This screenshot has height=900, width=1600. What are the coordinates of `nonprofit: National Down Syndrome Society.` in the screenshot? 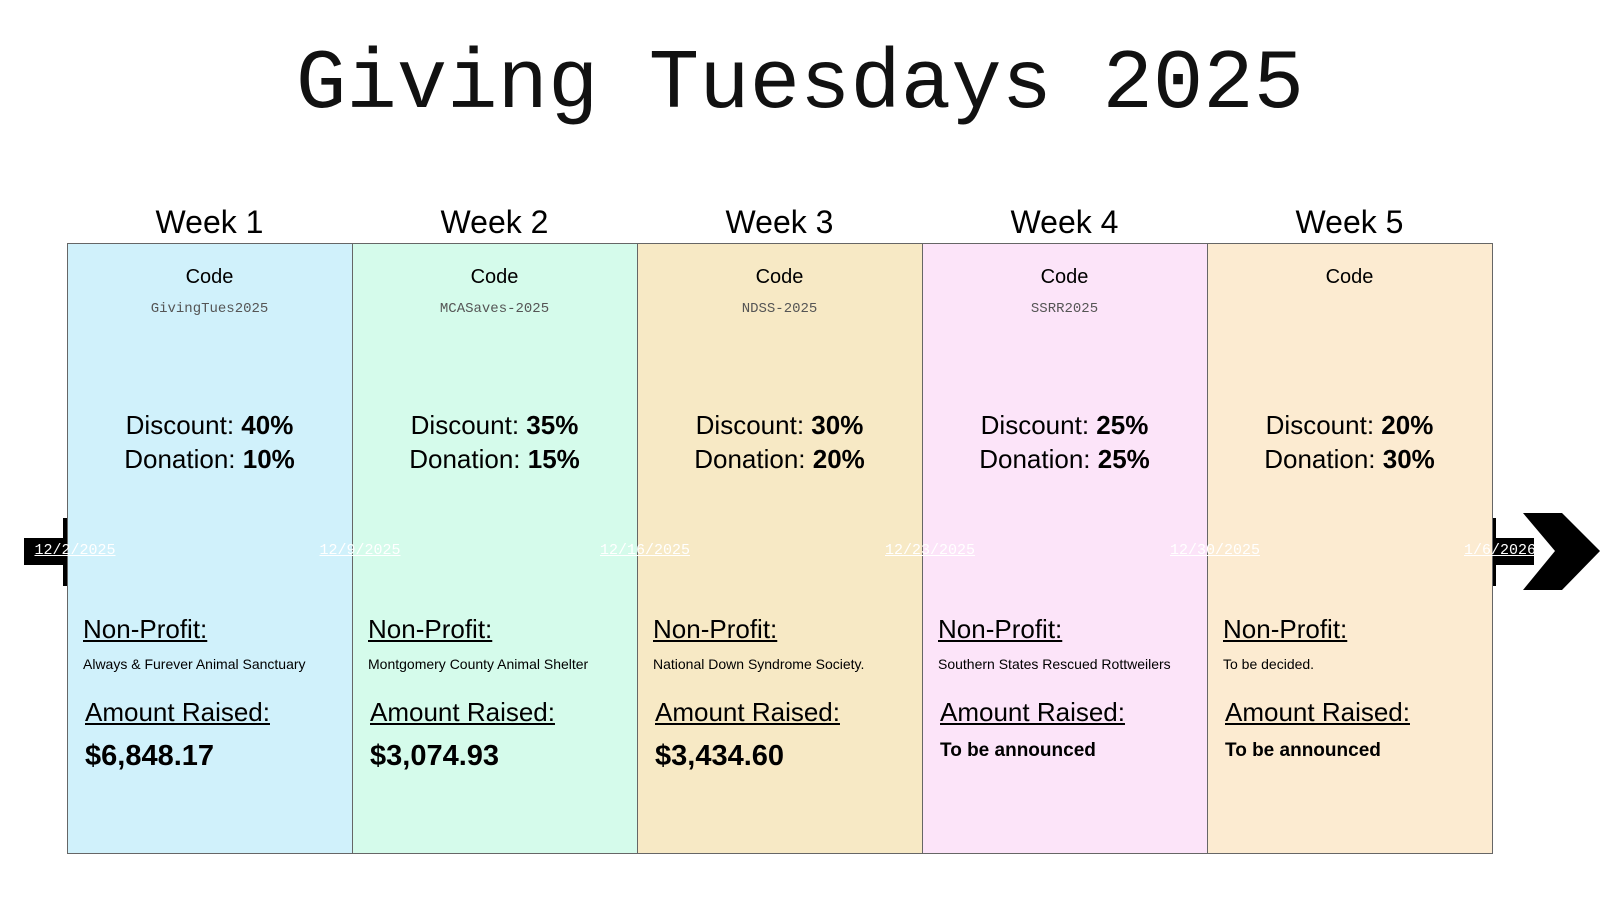 It's located at (759, 664).